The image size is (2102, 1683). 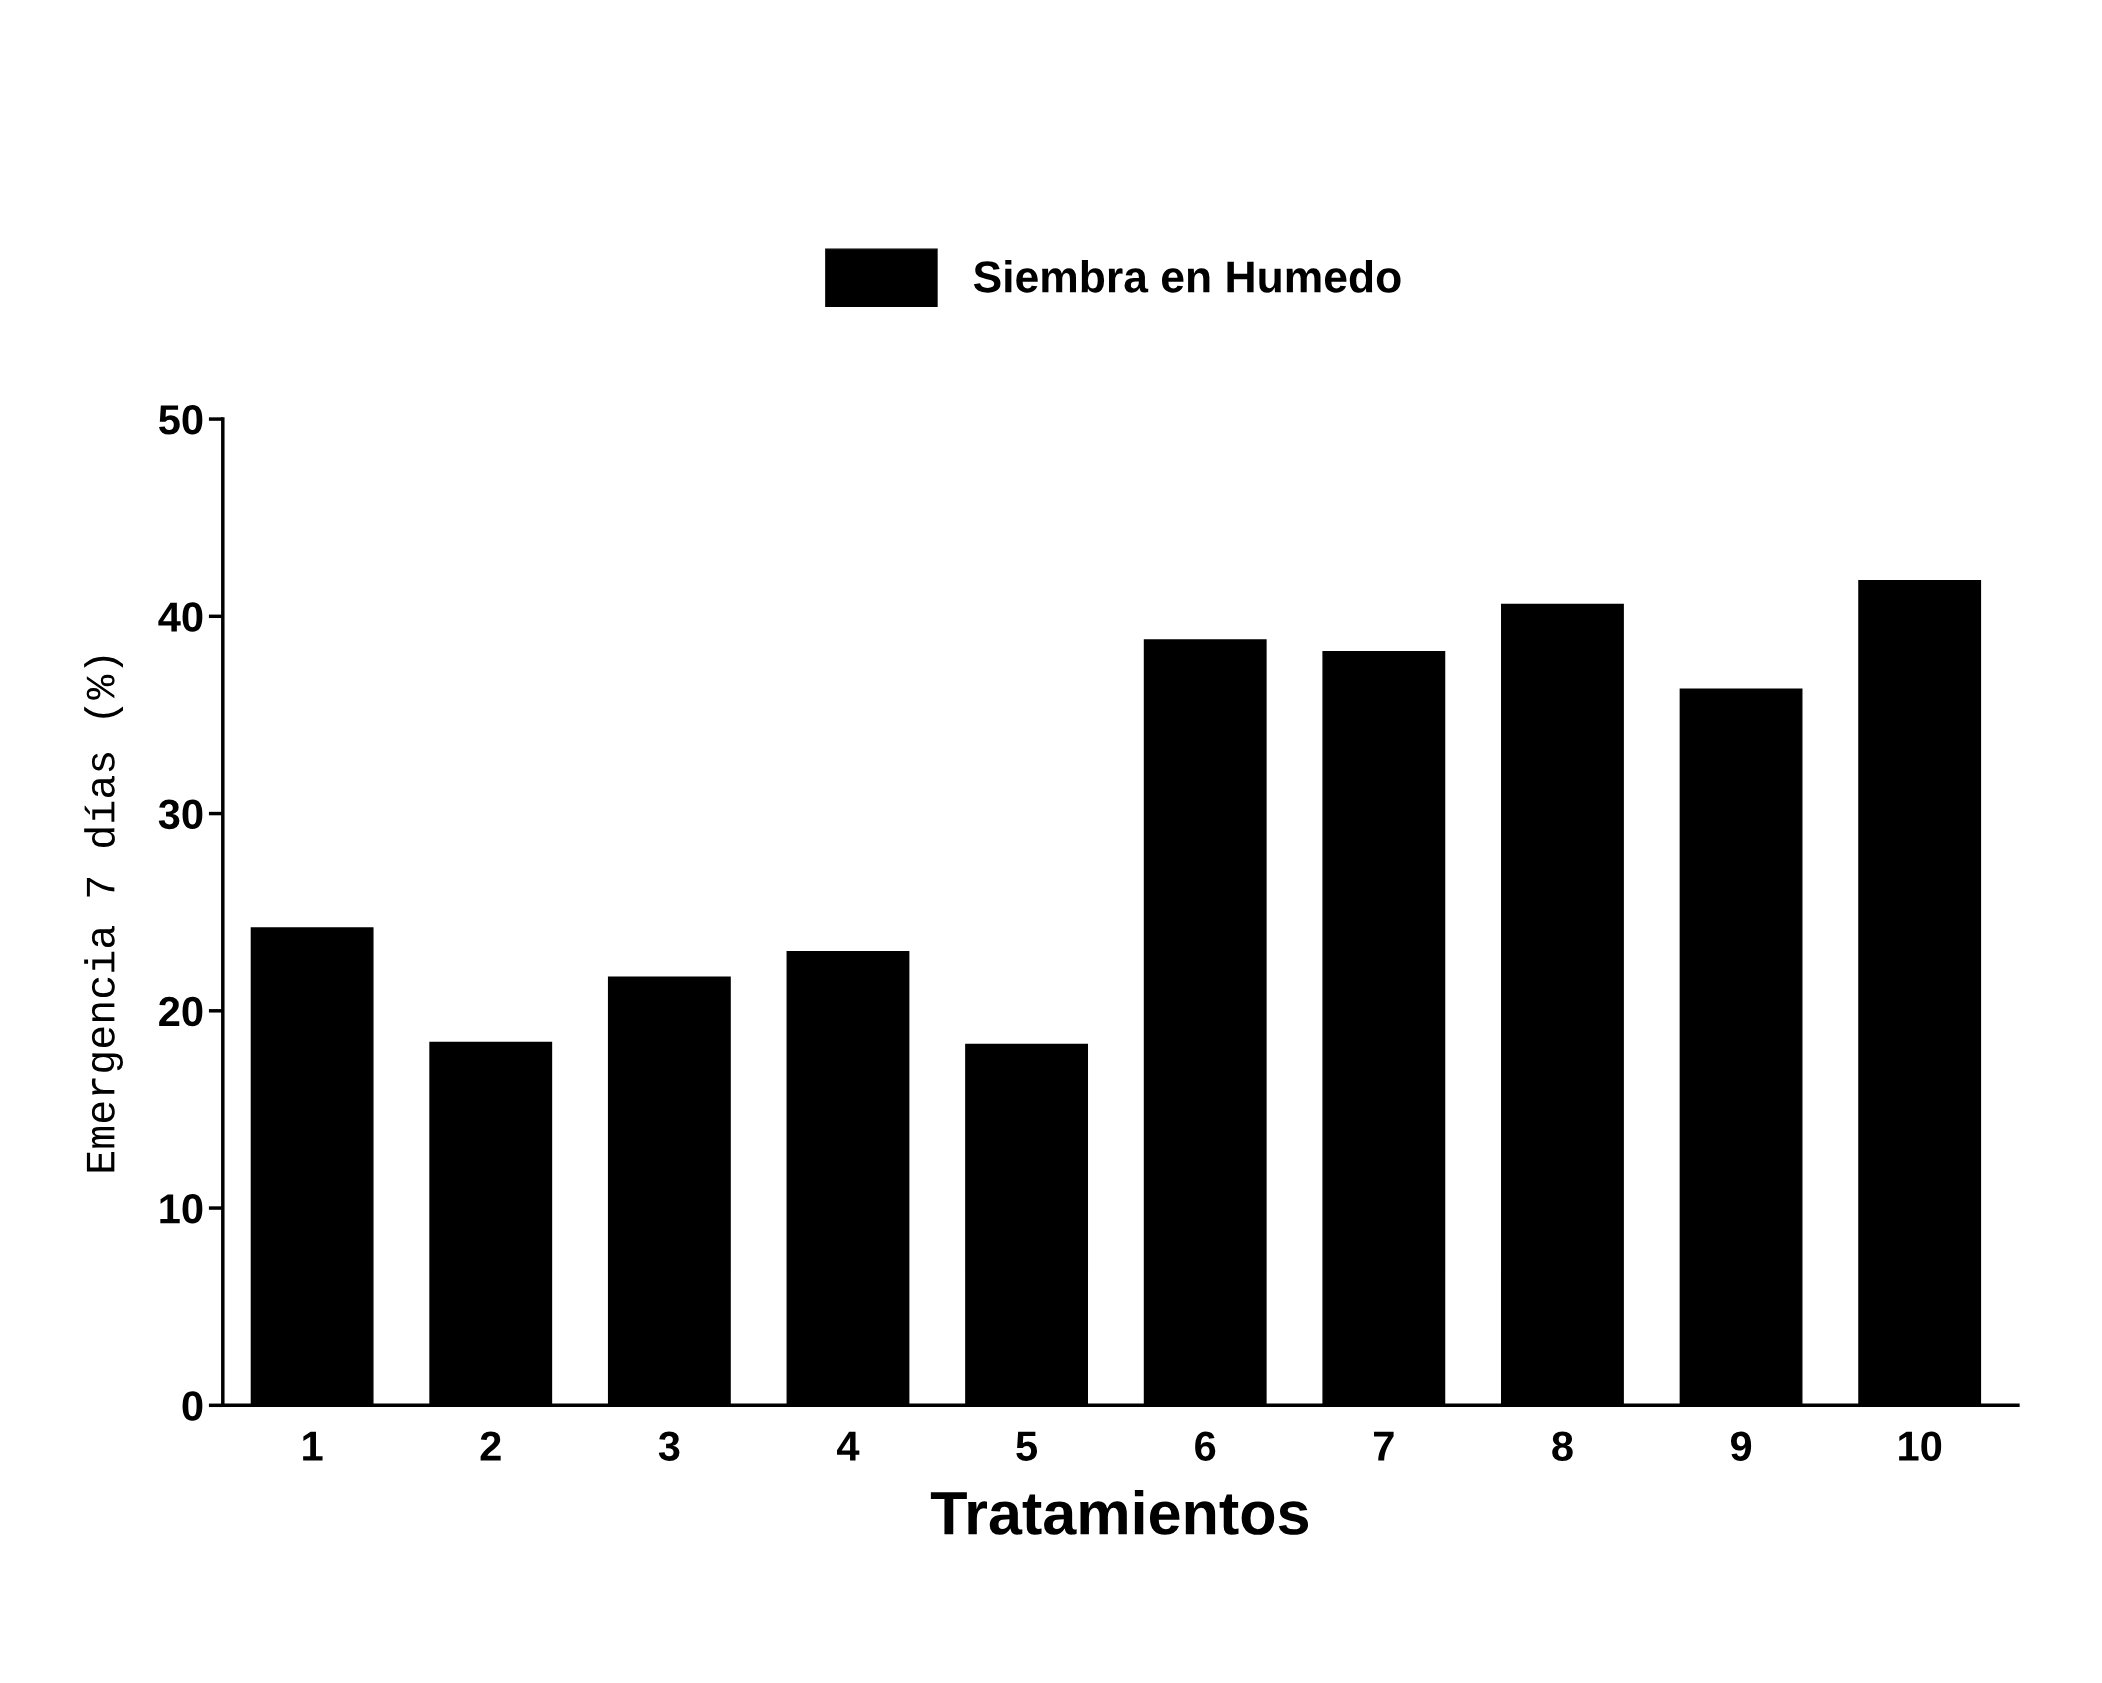 I want to click on y-tick-label: 20, so click(x=181, y=1011).